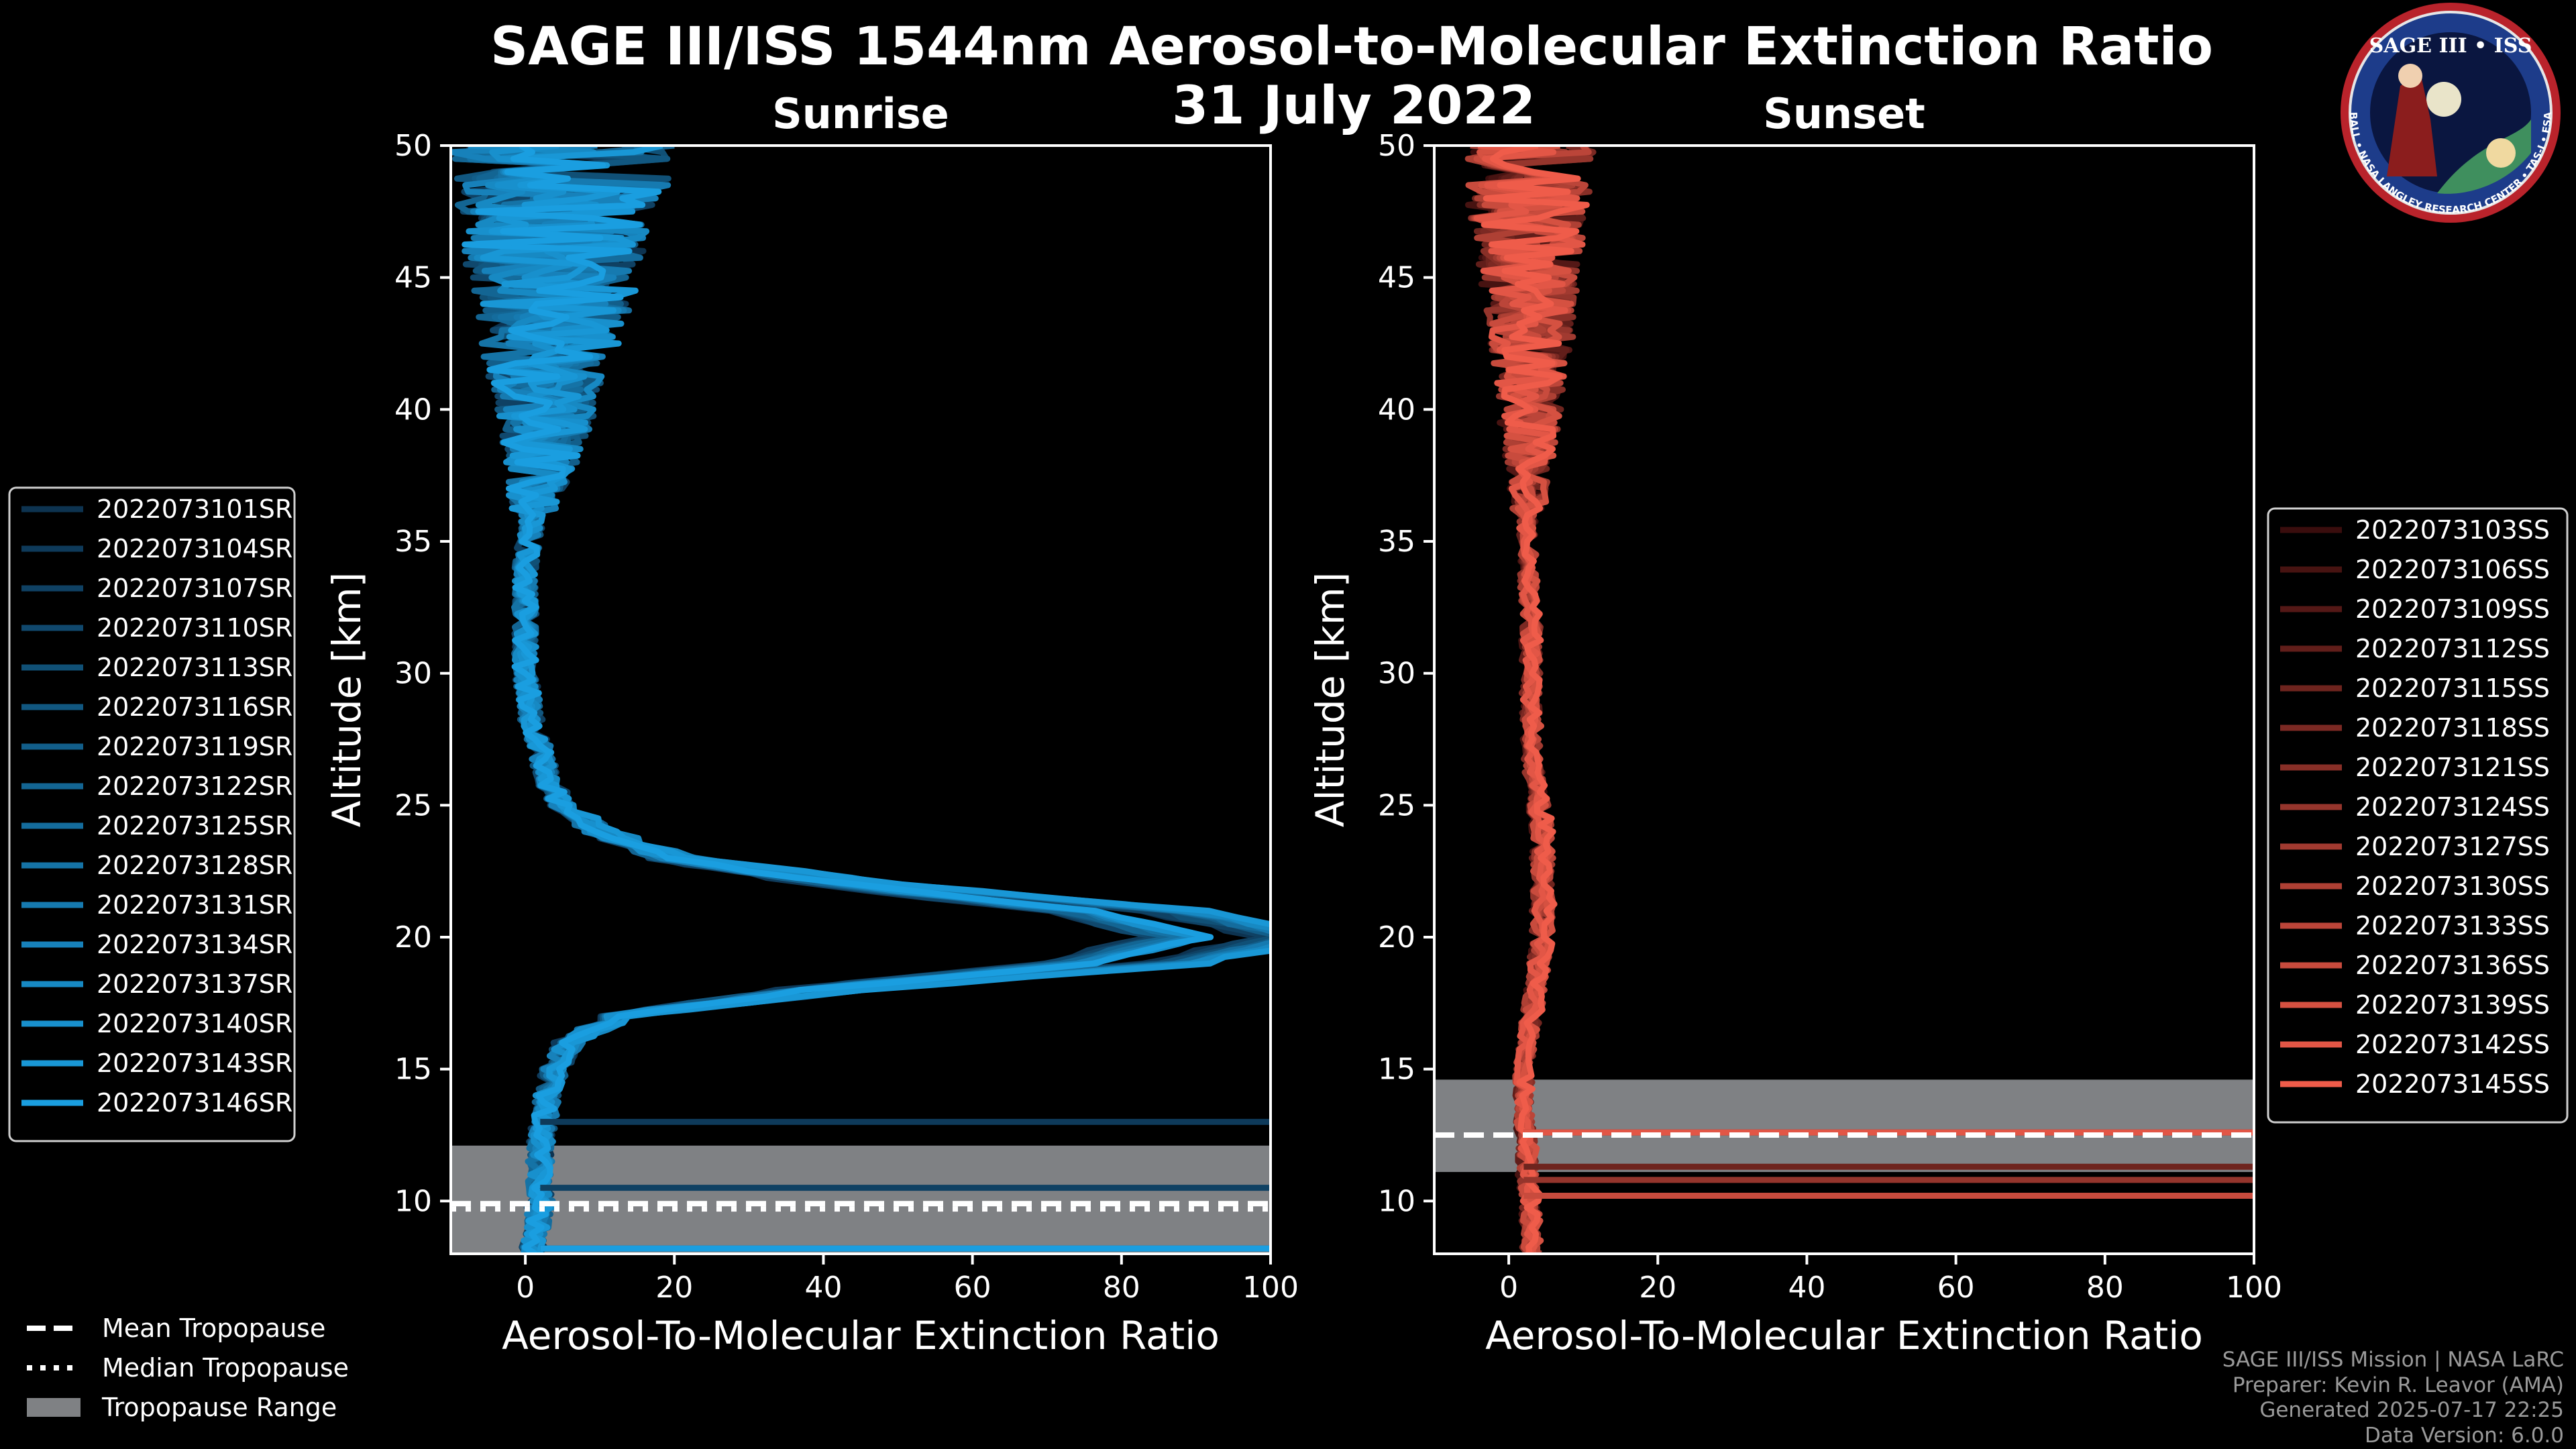 Image resolution: width=2576 pixels, height=1449 pixels. I want to click on legend-label-2022073131SR: 2022073131SR, so click(194, 905).